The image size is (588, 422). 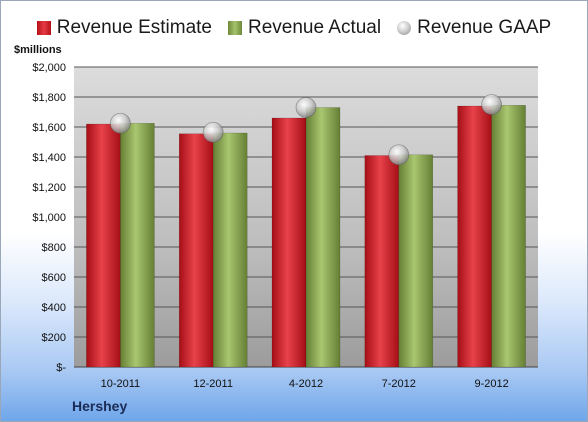 I want to click on legend-item-gaap: Revenue GAAP, so click(x=474, y=28).